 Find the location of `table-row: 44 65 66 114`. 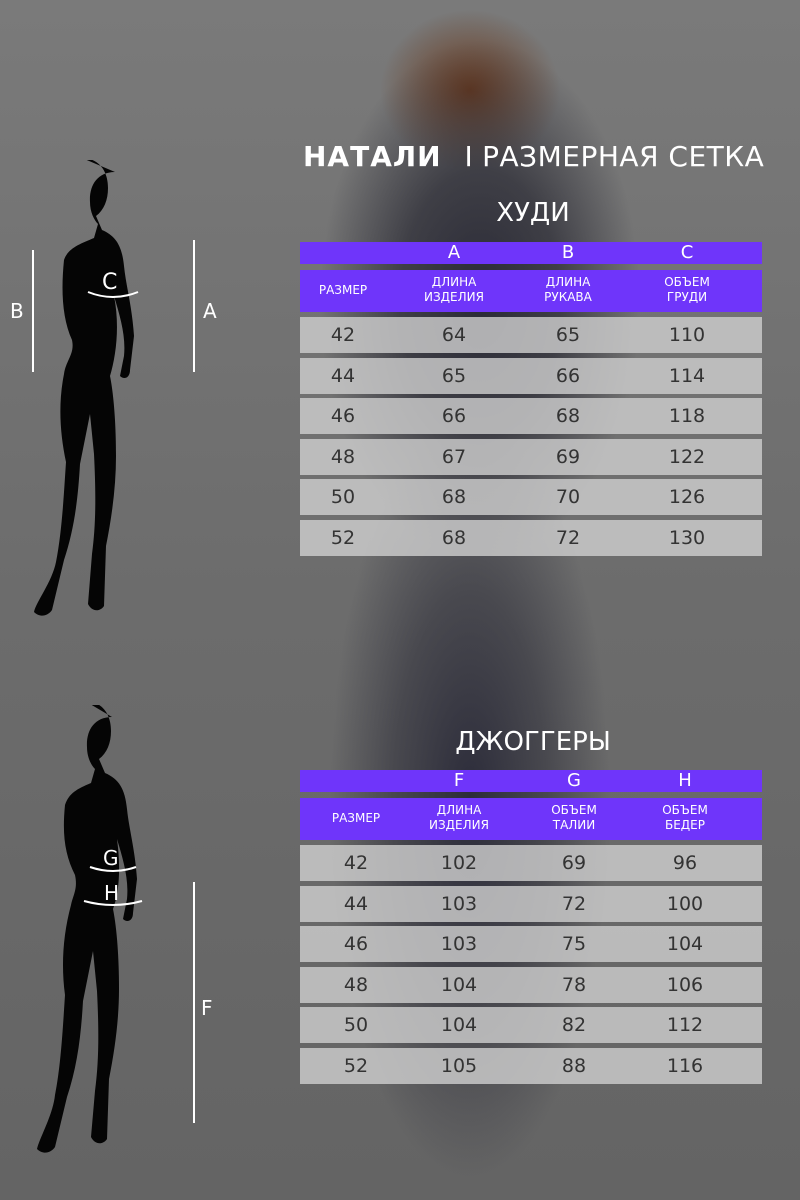

table-row: 44 65 66 114 is located at coordinates (531, 375).